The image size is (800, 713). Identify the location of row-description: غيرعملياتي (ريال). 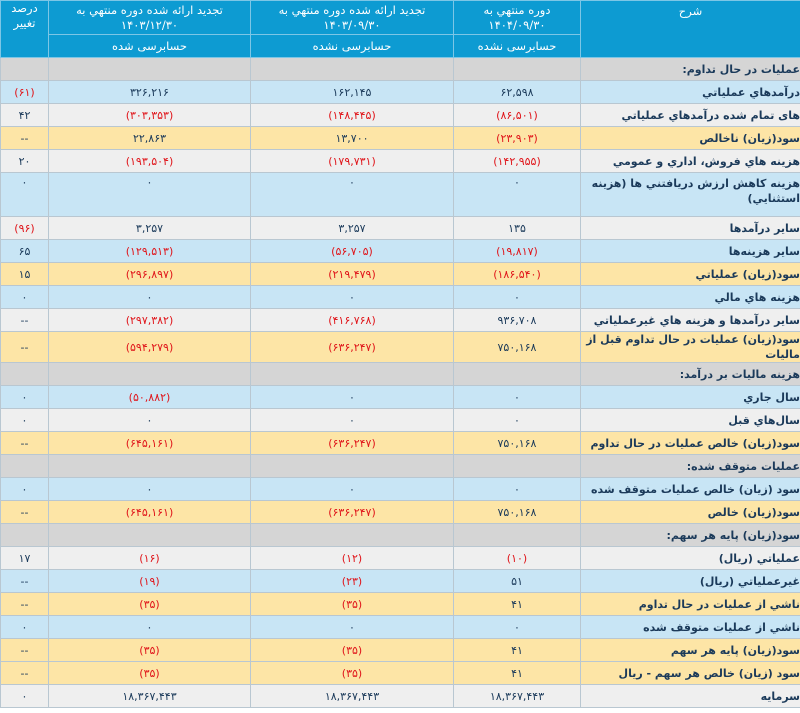
(690, 581).